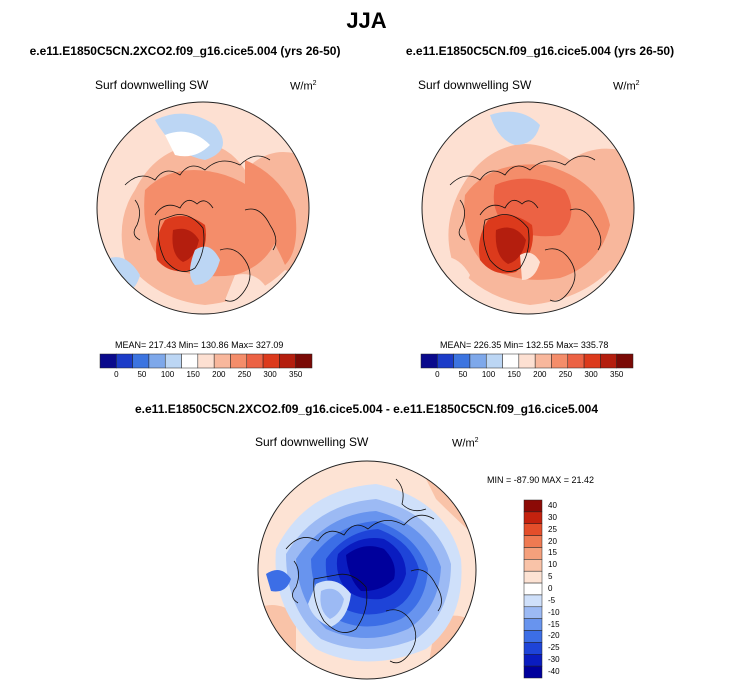 Image resolution: width=733 pixels, height=687 pixels. I want to click on panel-3-units-base: W/m, so click(463, 443).